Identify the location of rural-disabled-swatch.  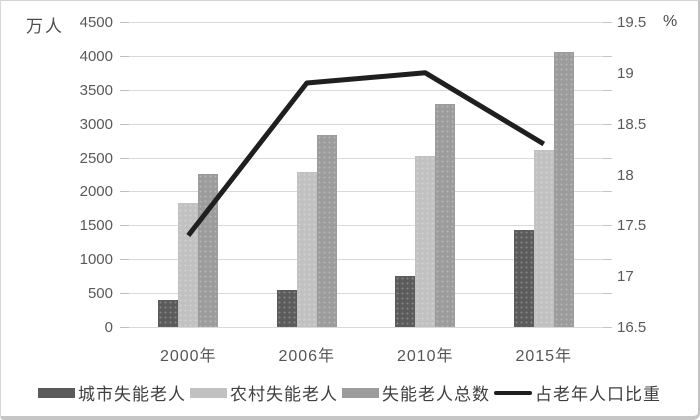
(208, 392).